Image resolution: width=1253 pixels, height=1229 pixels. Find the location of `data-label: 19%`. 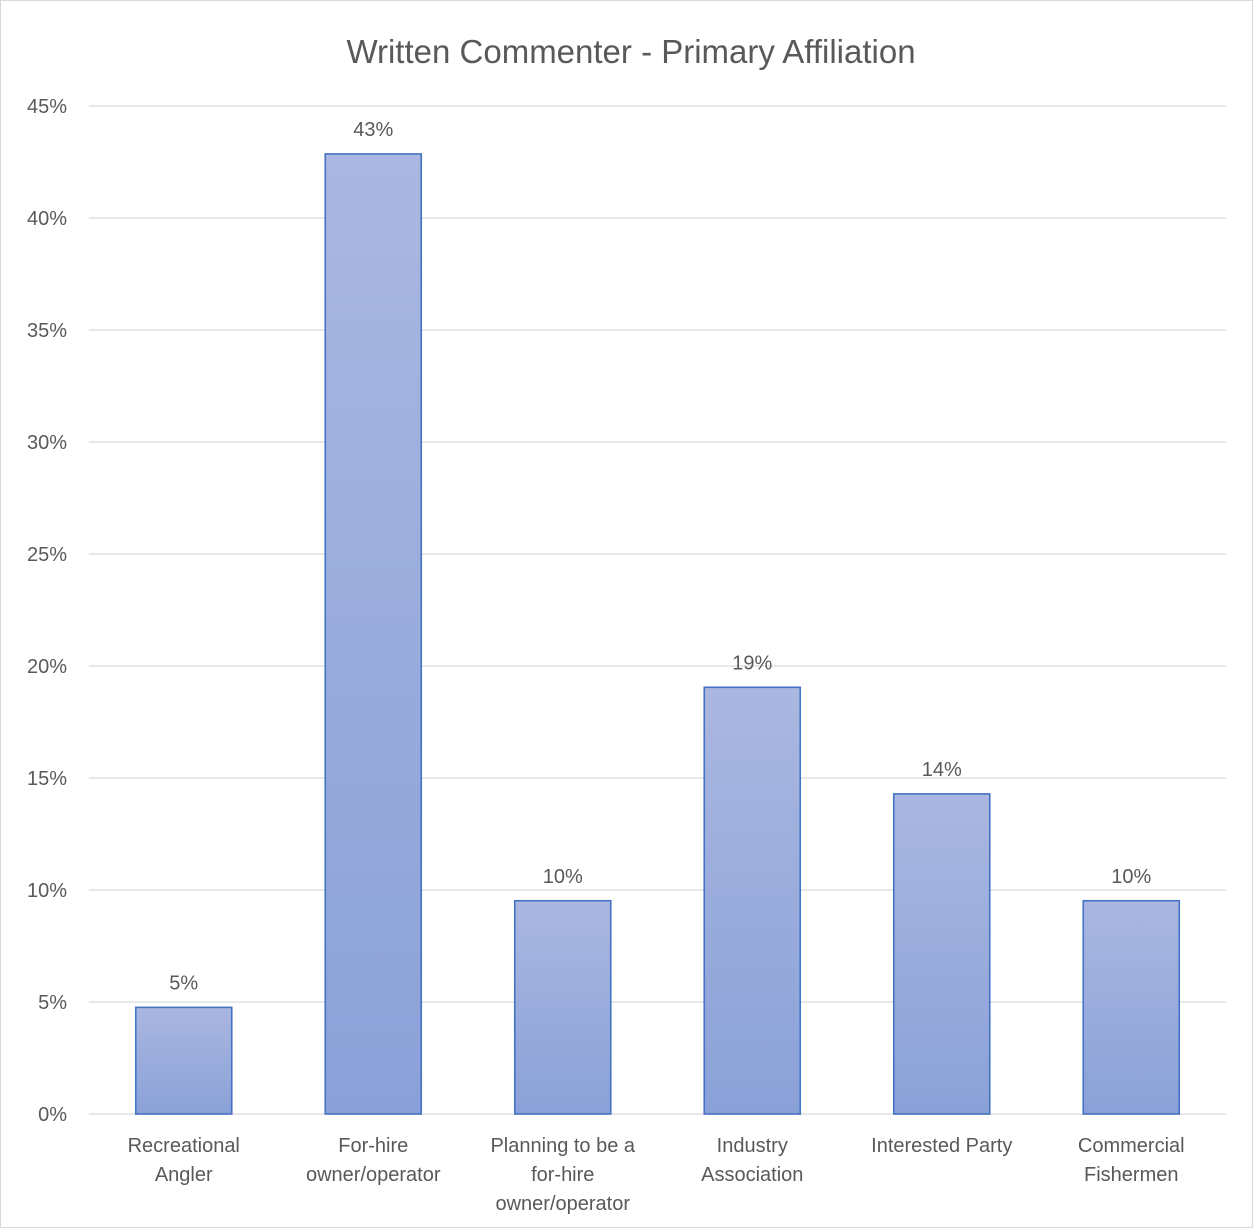

data-label: 19% is located at coordinates (752, 663).